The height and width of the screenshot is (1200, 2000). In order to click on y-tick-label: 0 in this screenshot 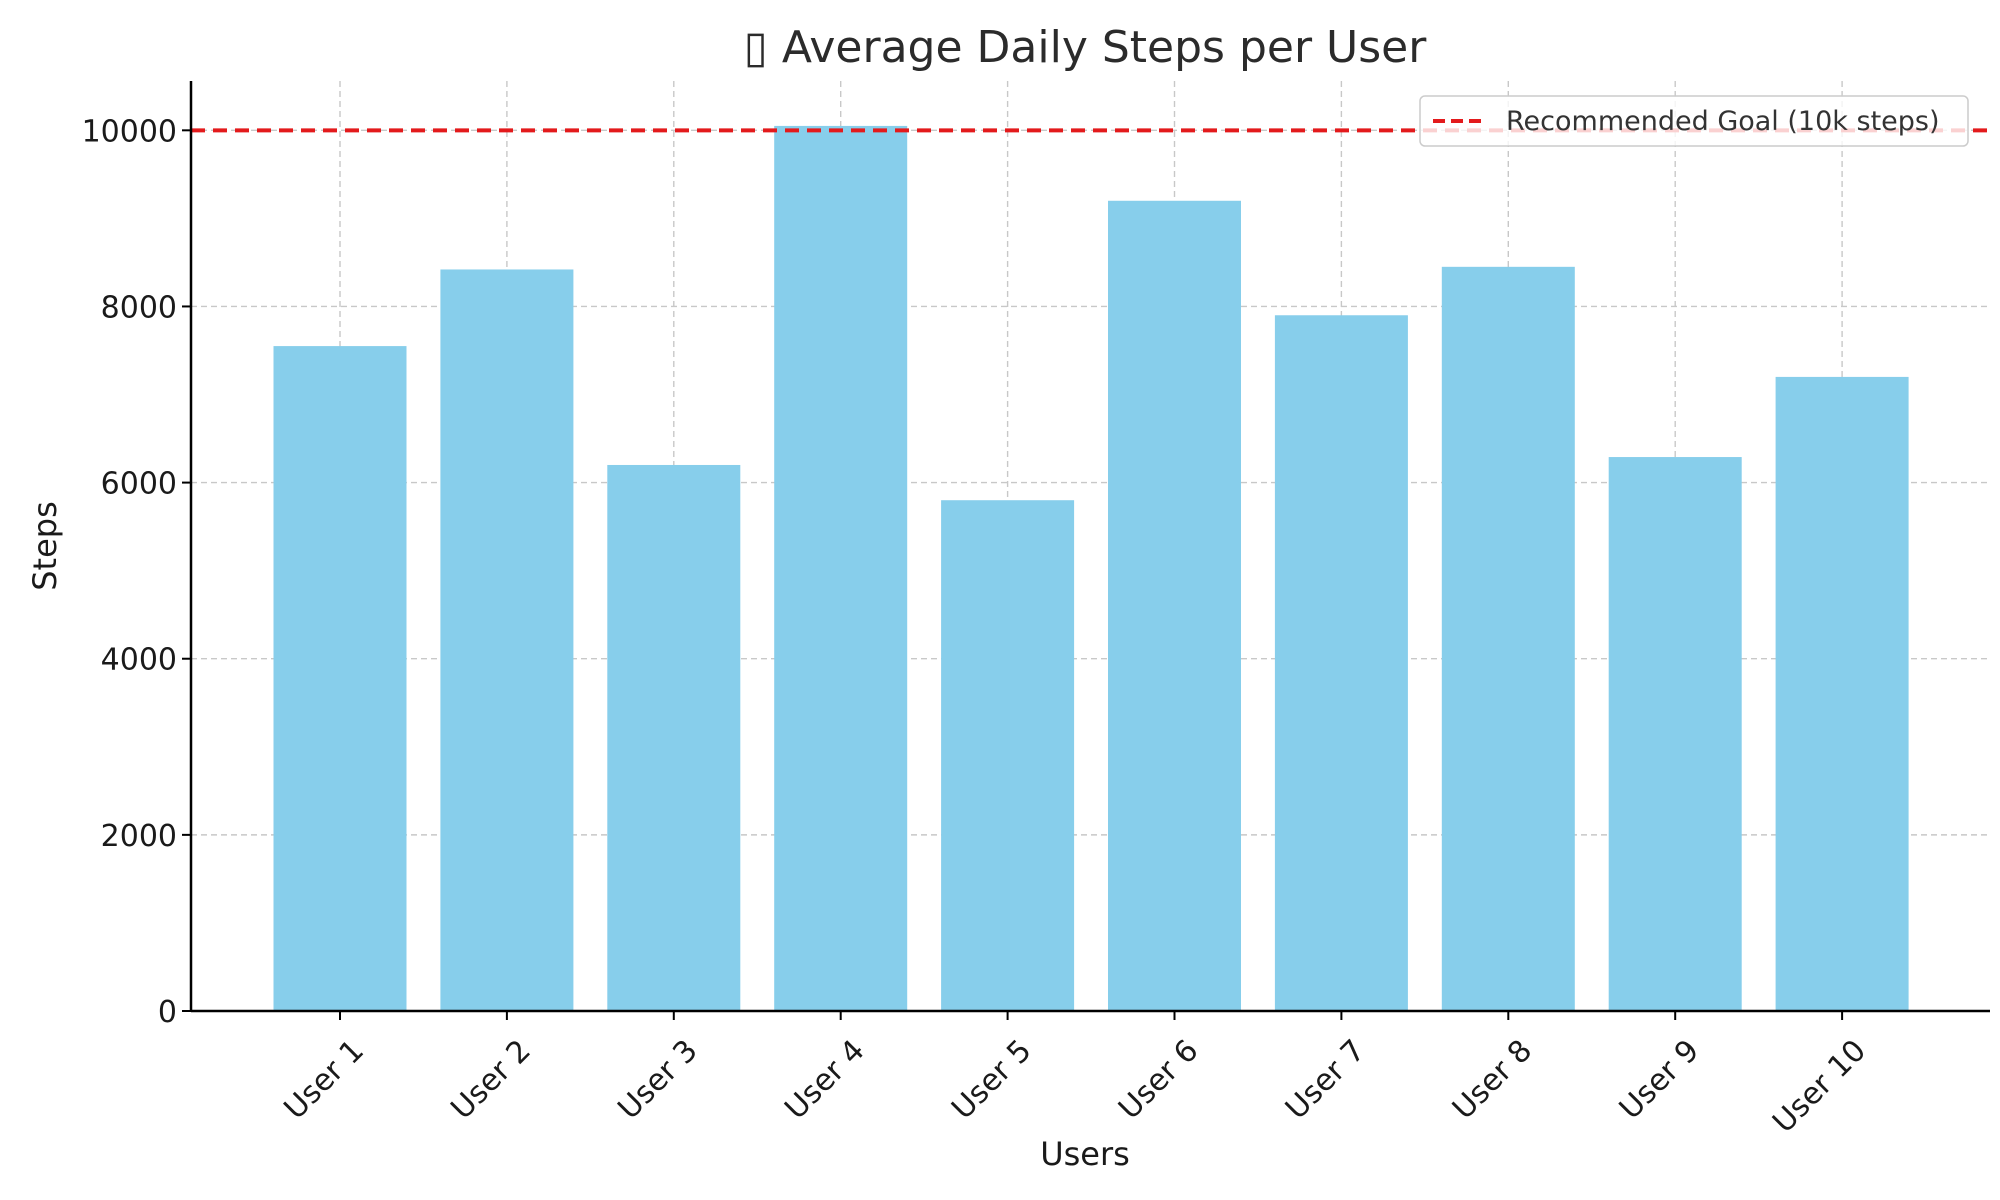, I will do `click(167, 1012)`.